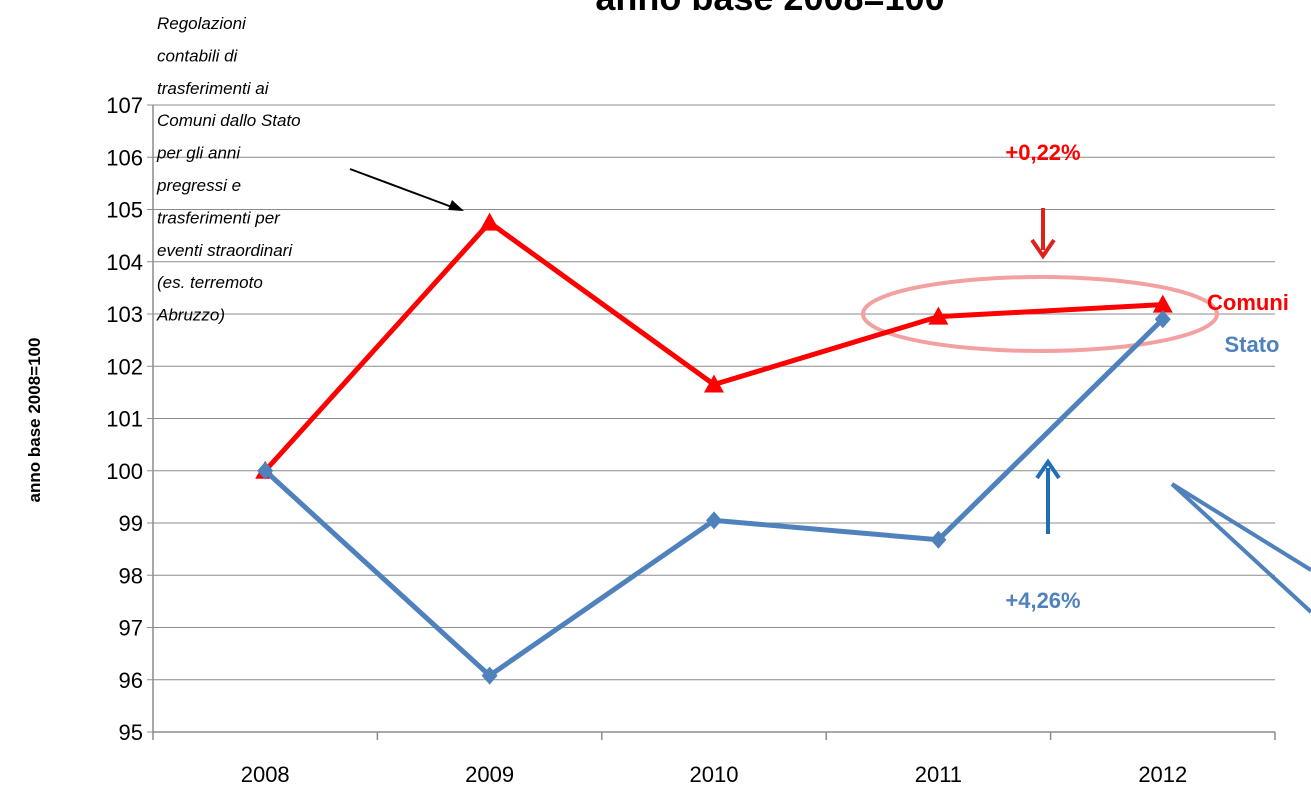 This screenshot has height=785, width=1311. Describe the element at coordinates (124, 210) in the screenshot. I see `y-tick-label-105: 105` at that location.